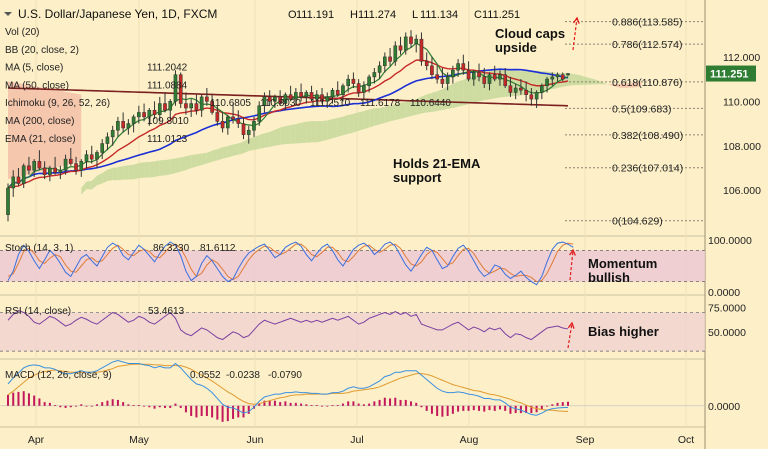  Describe the element at coordinates (622, 270) in the screenshot. I see `annotation-momentum: Momentum bullish` at that location.